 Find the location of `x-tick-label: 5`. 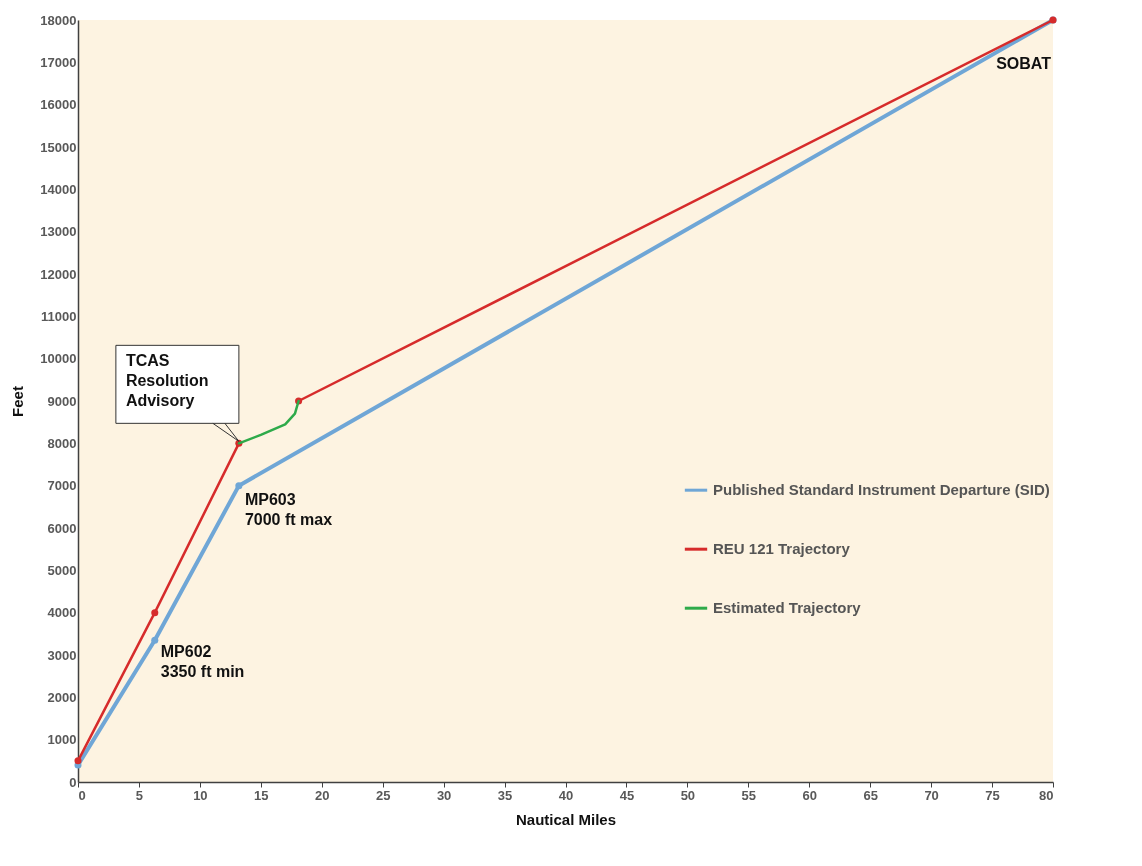

x-tick-label: 5 is located at coordinates (139, 795).